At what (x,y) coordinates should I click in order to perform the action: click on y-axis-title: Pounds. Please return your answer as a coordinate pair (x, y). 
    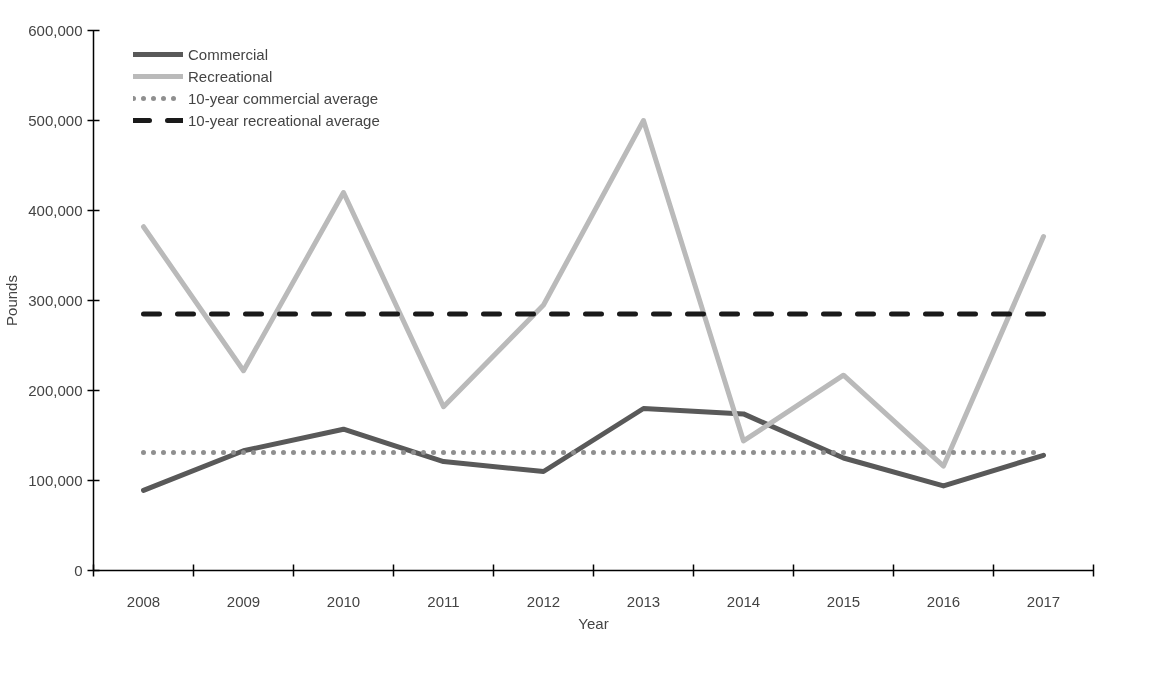
    Looking at the image, I should click on (12, 300).